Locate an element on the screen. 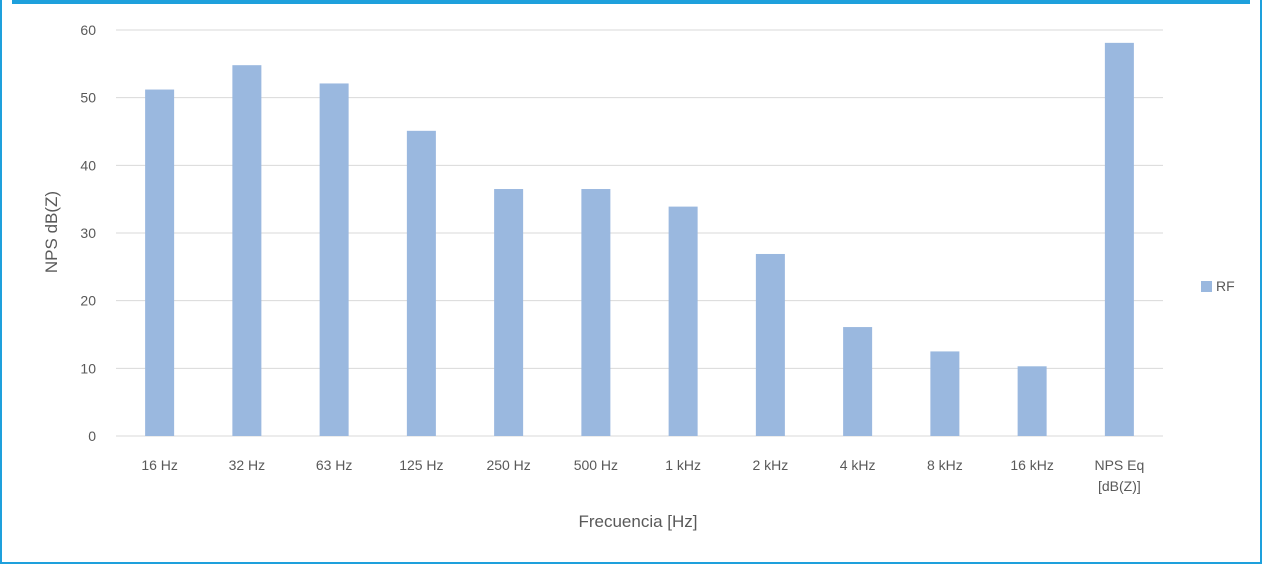 This screenshot has width=1262, height=564. y-tick-label: 10 is located at coordinates (88, 368).